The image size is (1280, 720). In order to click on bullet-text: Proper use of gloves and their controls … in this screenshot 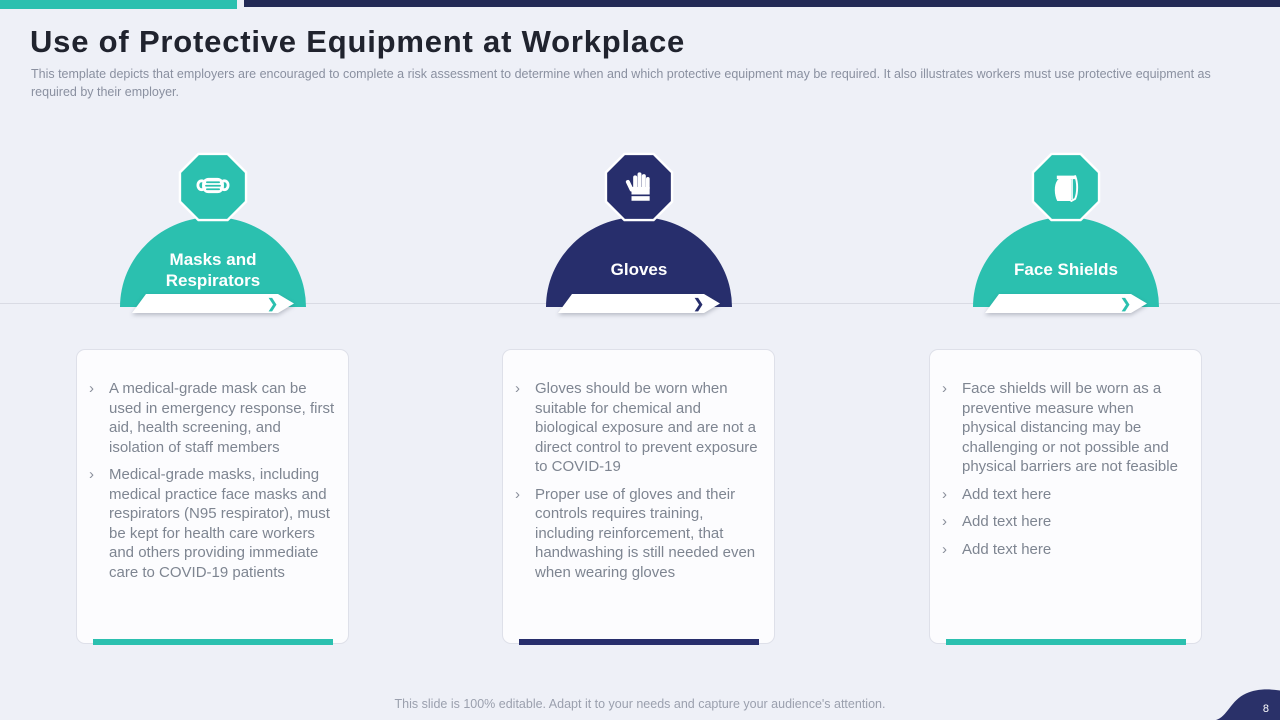, I will do `click(645, 533)`.